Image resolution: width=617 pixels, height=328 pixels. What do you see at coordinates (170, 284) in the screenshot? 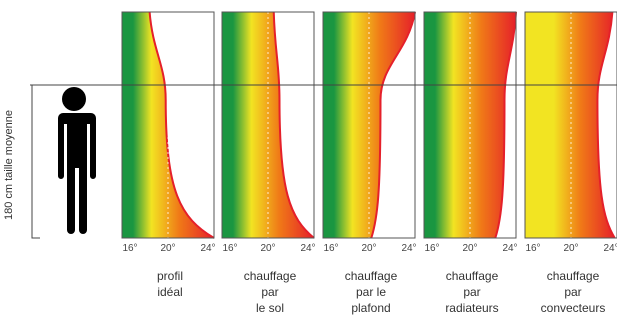
I see `profile-caption-1: profil idéal` at bounding box center [170, 284].